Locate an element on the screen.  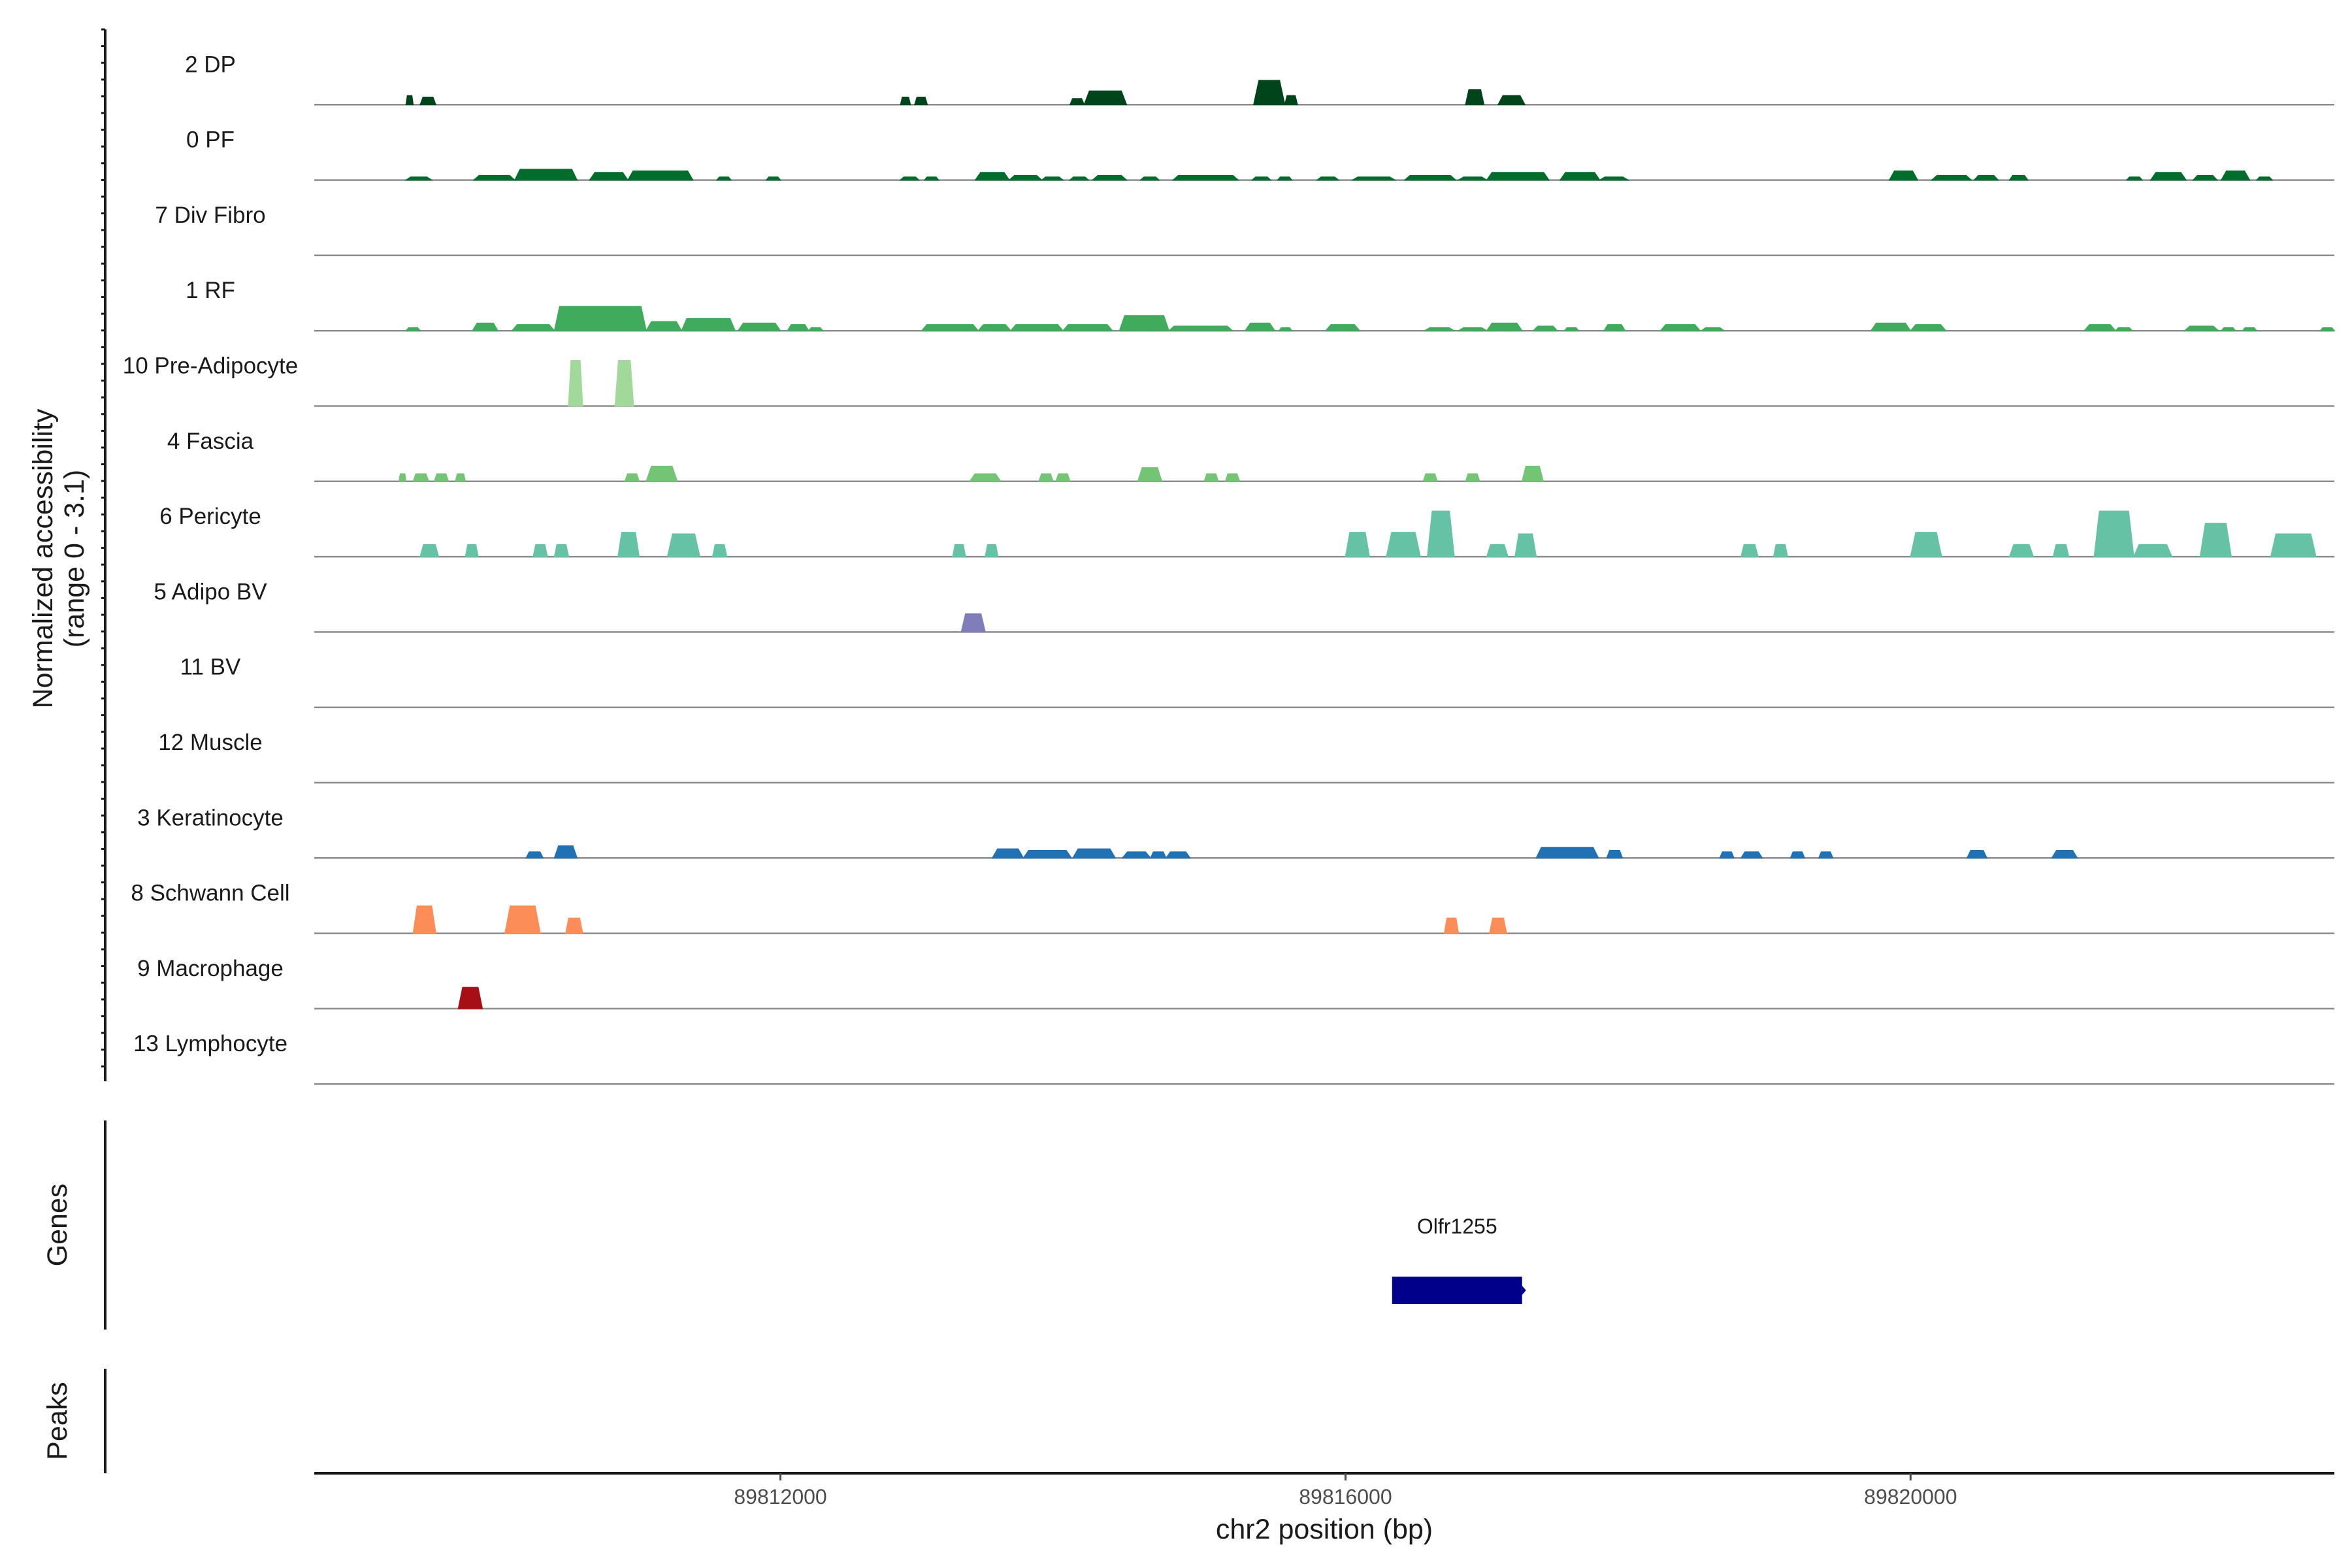
track-13-lymphocyte: 13 Lymphocyte is located at coordinates (1233, 1058).